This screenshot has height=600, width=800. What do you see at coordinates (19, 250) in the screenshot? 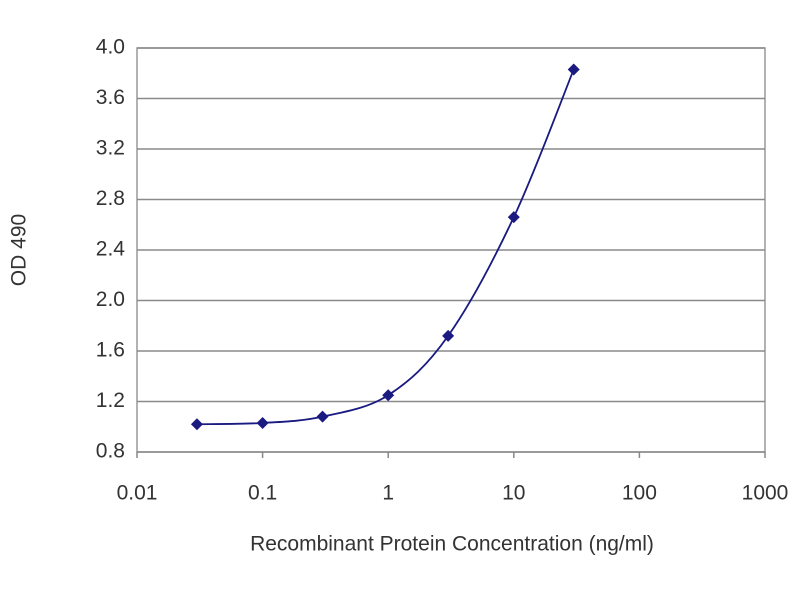
I see `y-axis-title: OD 490` at bounding box center [19, 250].